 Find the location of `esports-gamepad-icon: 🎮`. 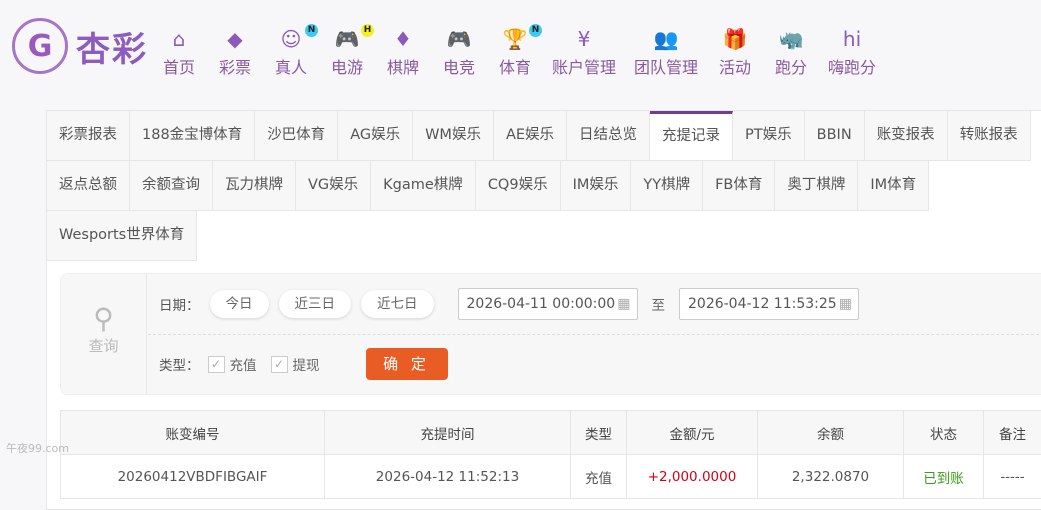

esports-gamepad-icon: 🎮 is located at coordinates (459, 39).